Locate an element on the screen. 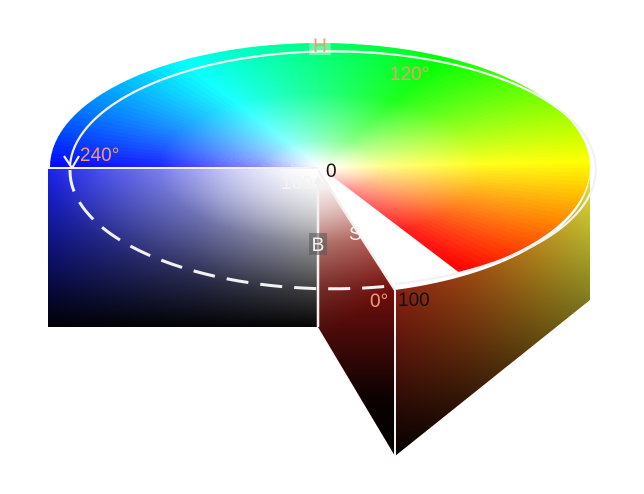 This screenshot has width=644, height=494. svg-text: B is located at coordinates (318, 245).